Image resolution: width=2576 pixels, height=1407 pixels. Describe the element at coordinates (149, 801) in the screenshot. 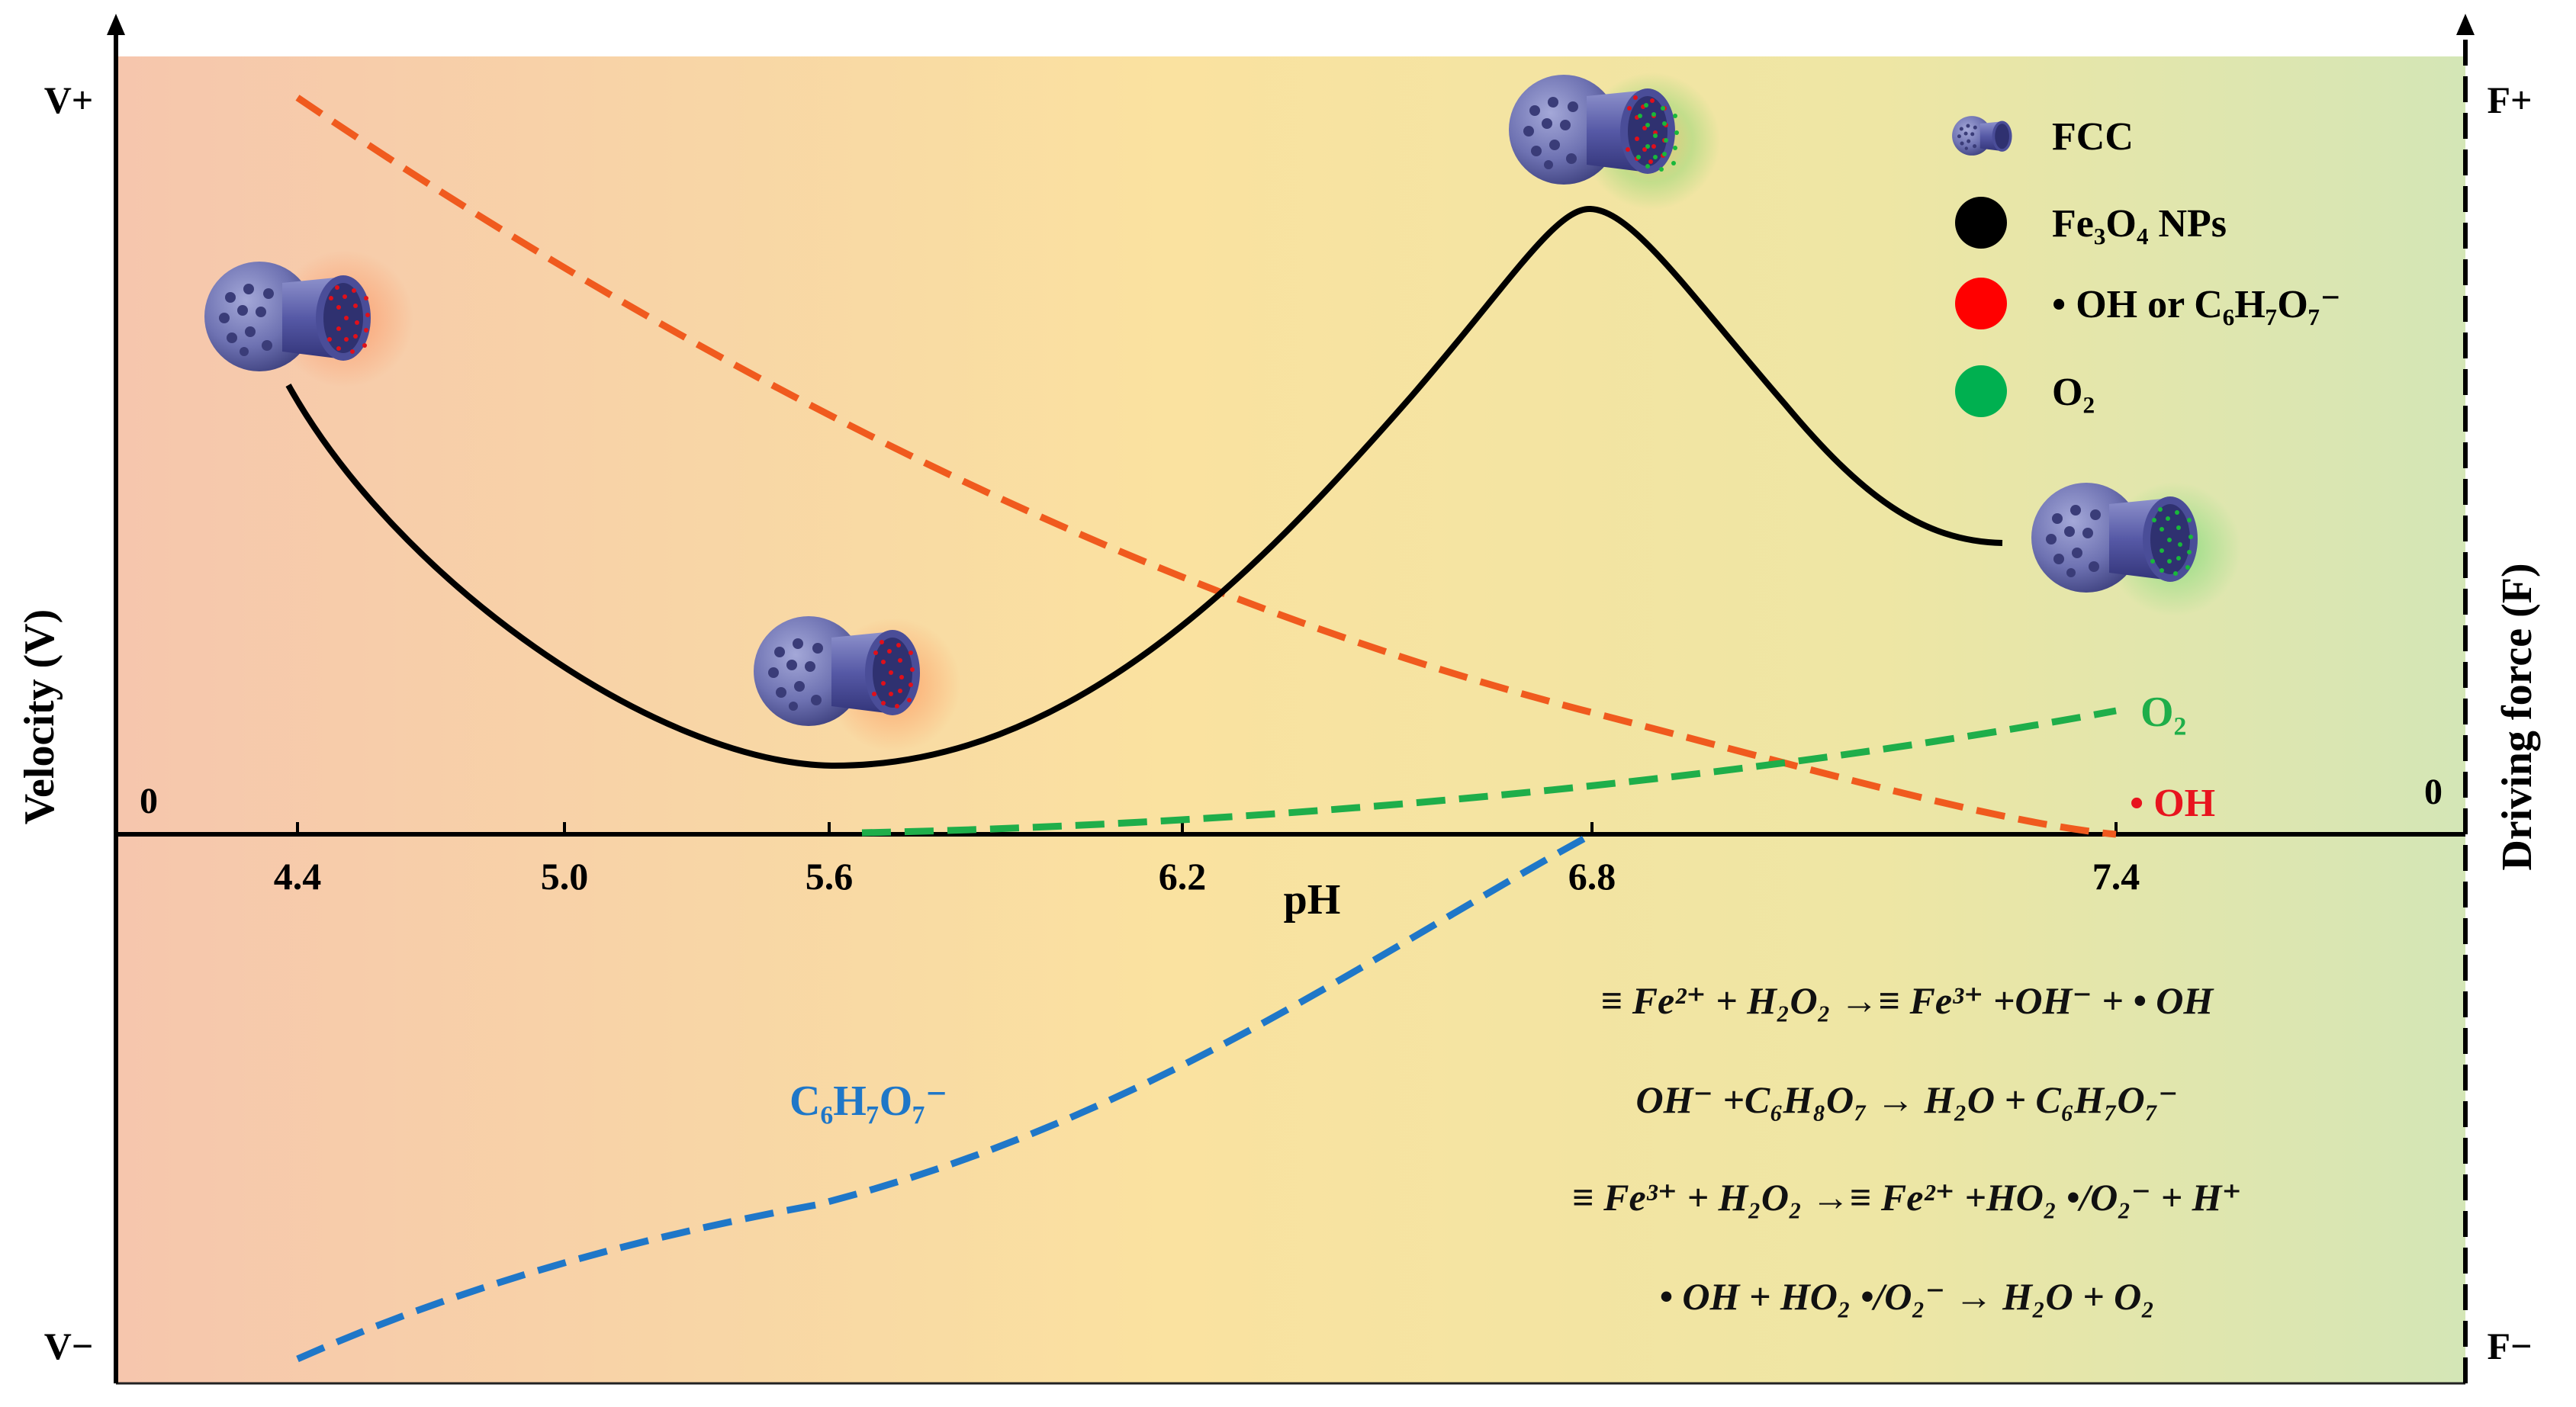

I see `left-zero-label: 0` at that location.